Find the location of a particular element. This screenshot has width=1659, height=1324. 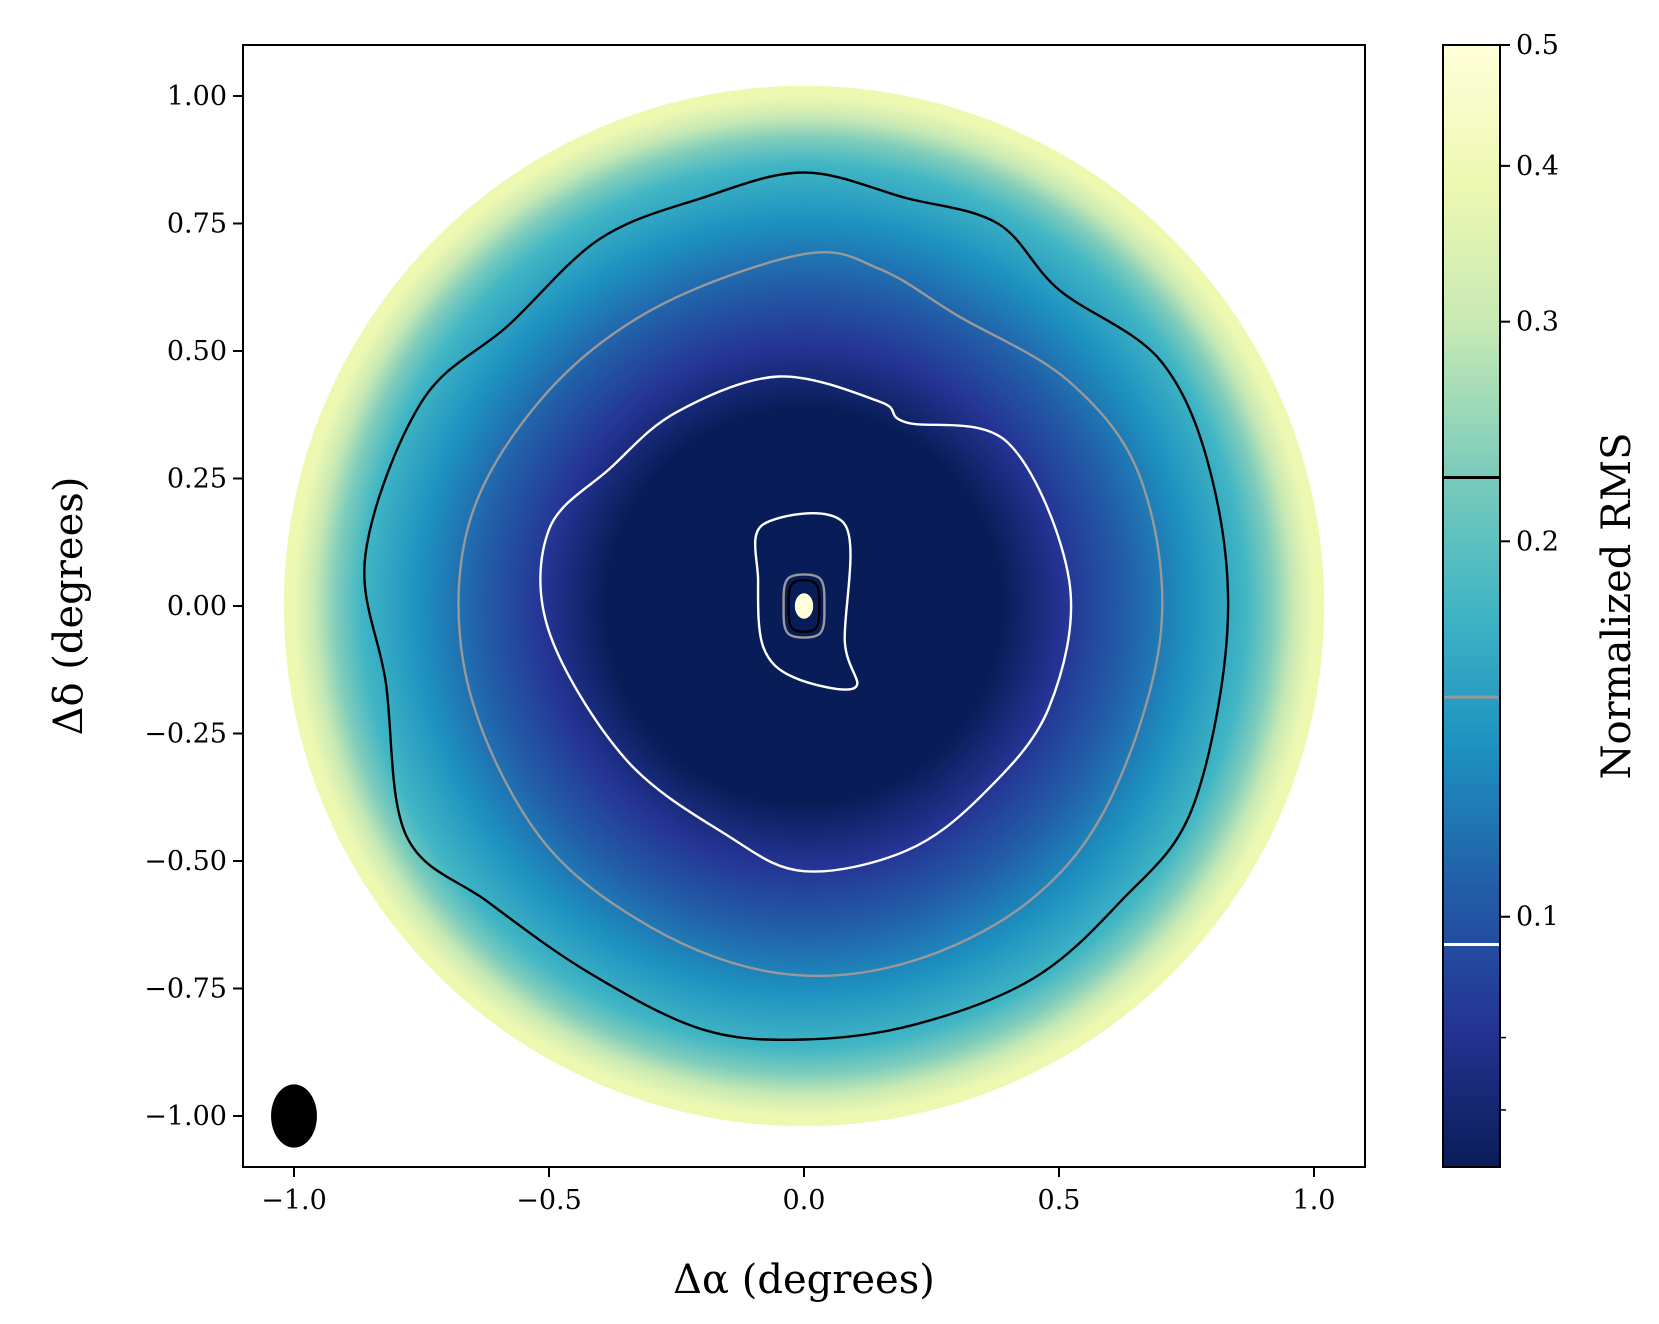

colorbar-tick-label: 0.4 is located at coordinates (1537, 166).